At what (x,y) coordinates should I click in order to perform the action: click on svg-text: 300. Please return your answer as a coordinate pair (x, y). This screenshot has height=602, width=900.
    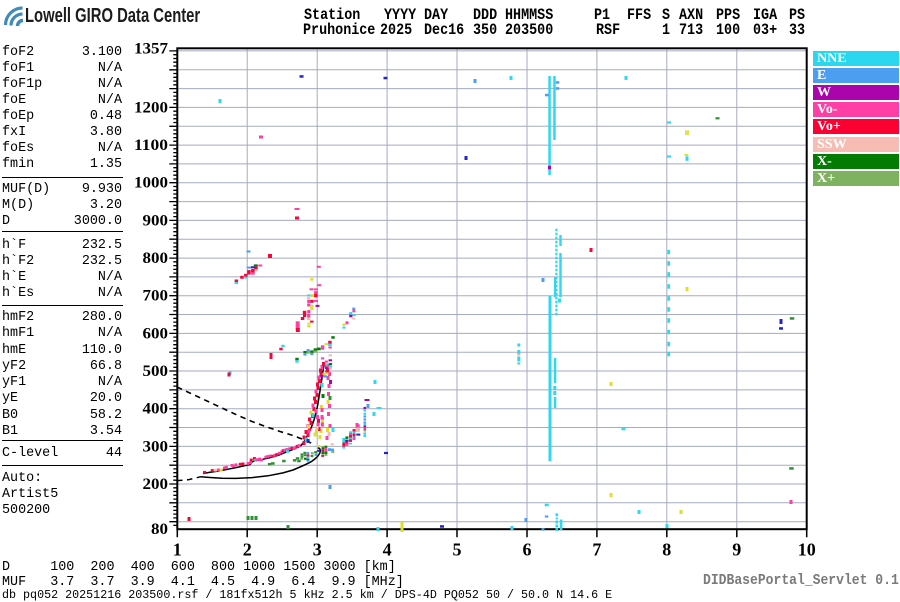
    Looking at the image, I should click on (156, 446).